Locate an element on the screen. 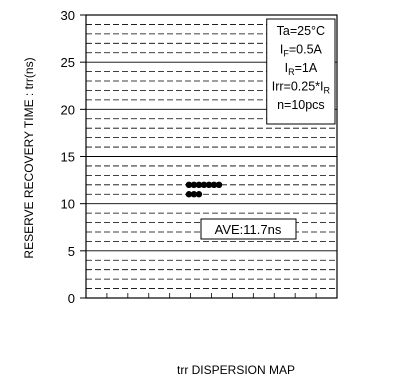 This screenshot has width=398, height=383. y-tick-label: 10 is located at coordinates (68, 204).